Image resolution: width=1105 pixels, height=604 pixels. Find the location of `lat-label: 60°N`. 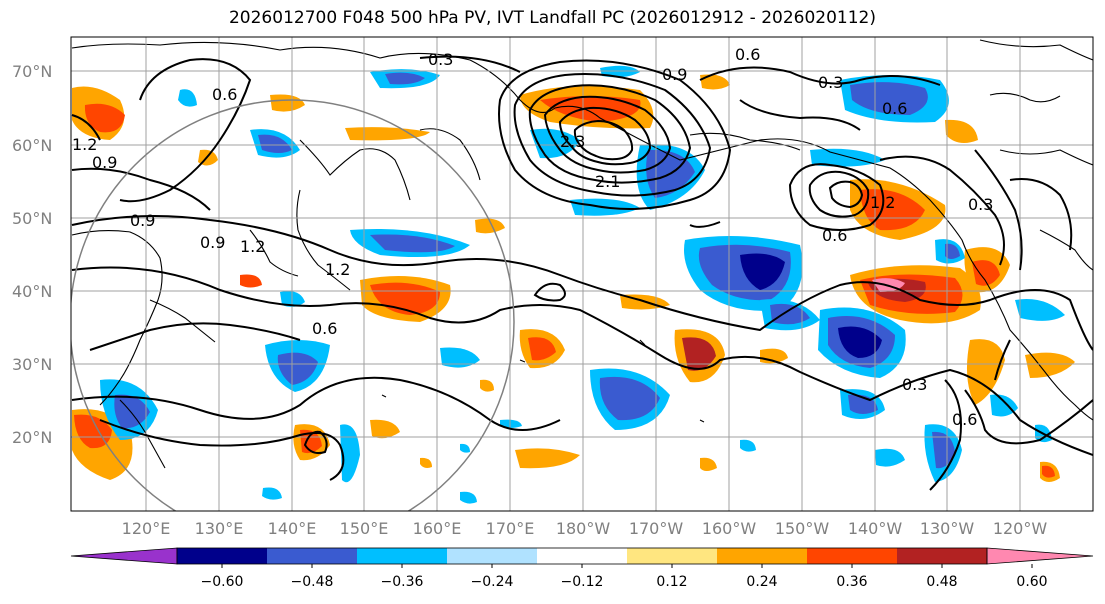

lat-label: 60°N is located at coordinates (32, 145).